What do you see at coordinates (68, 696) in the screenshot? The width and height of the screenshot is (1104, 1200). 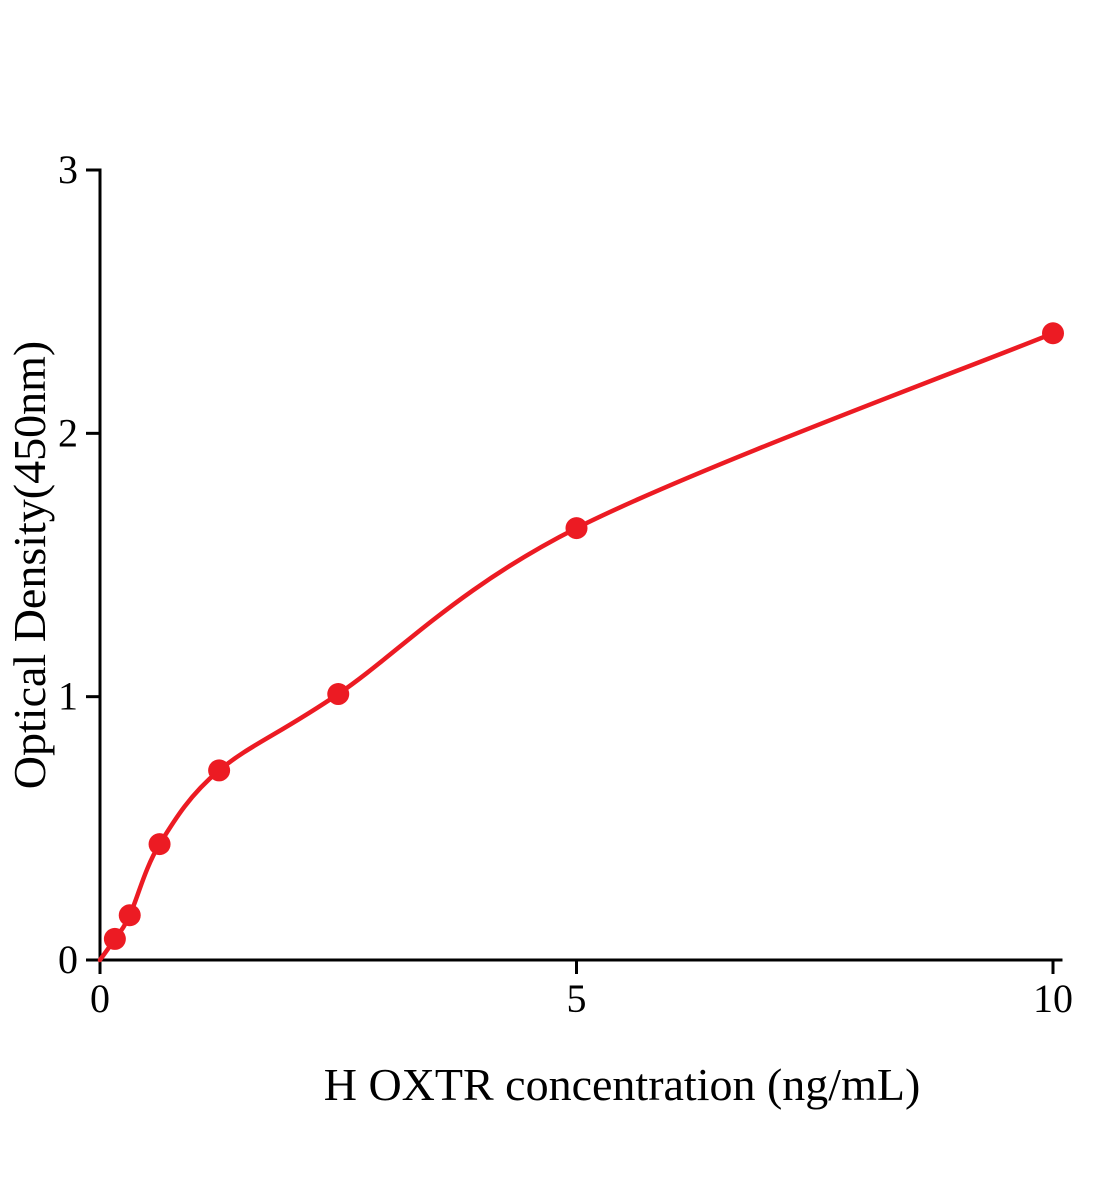 I see `y-tick-label: 1` at bounding box center [68, 696].